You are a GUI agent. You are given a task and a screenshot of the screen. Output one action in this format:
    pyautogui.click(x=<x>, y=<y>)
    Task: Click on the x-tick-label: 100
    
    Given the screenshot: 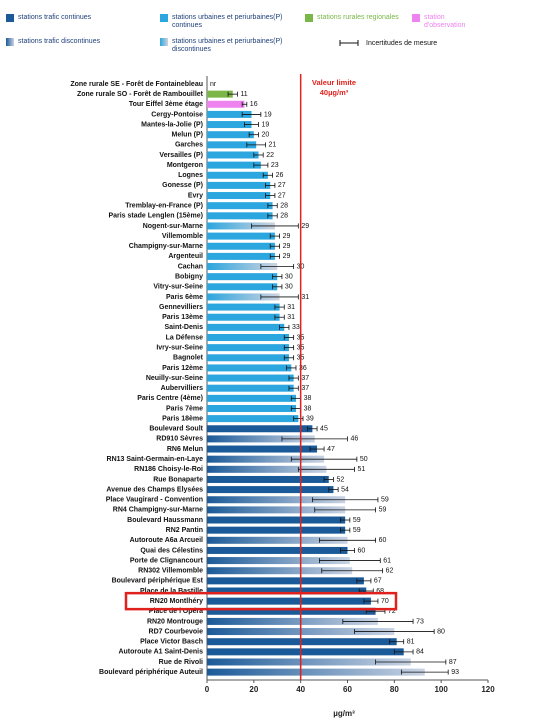 What is the action you would take?
    pyautogui.click(x=441, y=689)
    